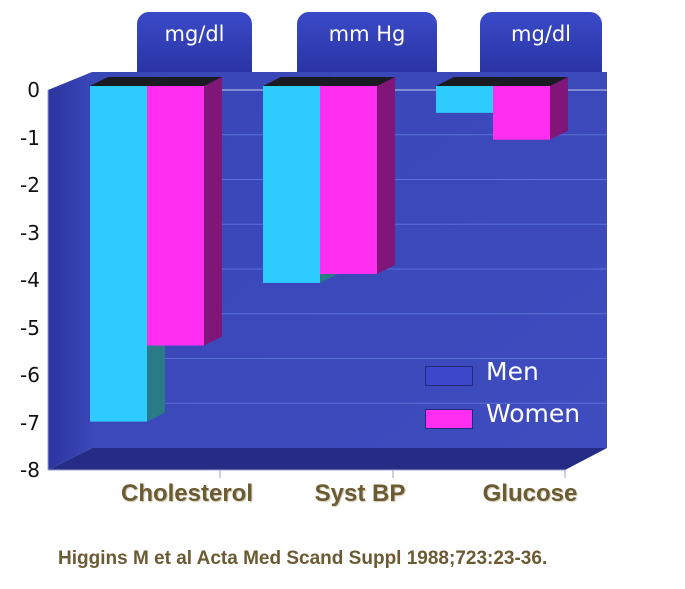  I want to click on unit-tab-glucose: mg/dl, so click(541, 42).